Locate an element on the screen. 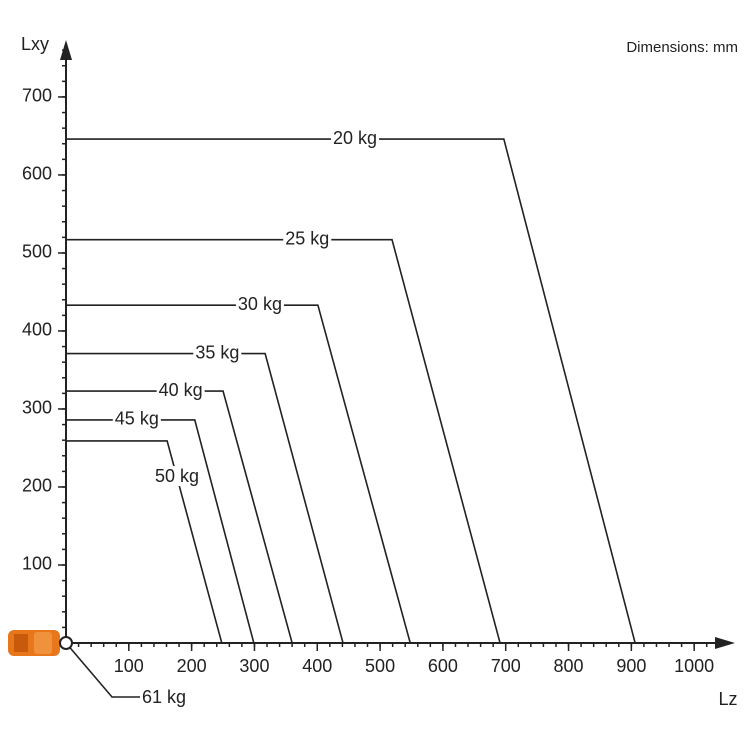  x-tick-label: 800 is located at coordinates (569, 666).